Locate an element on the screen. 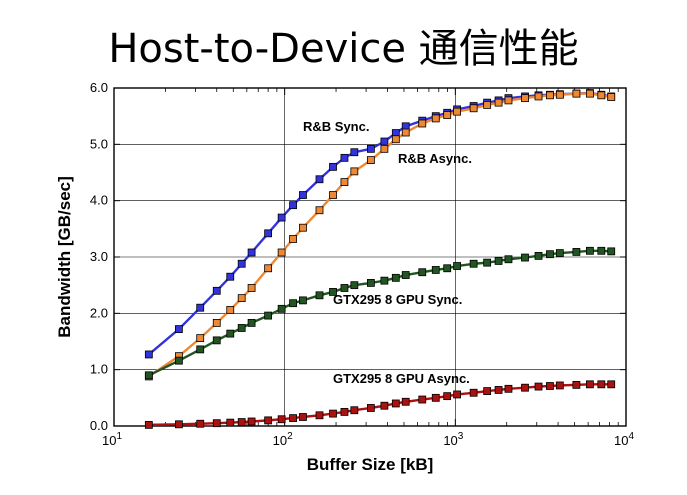 The width and height of the screenshot is (687, 495). y-axis-label: Bandwidth [GB/sec] is located at coordinates (64, 257).